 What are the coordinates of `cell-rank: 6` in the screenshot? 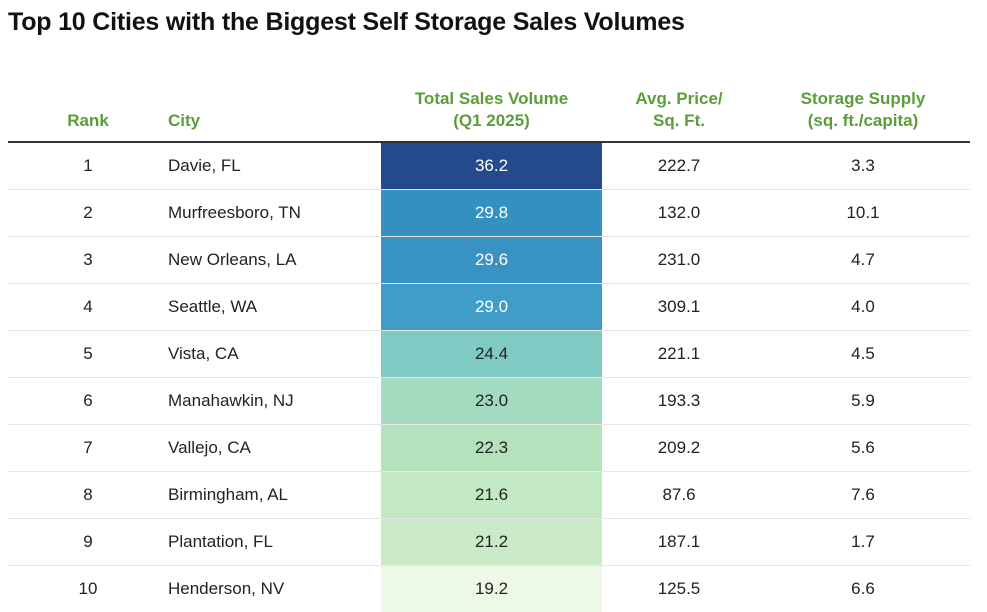 It's located at (88, 401).